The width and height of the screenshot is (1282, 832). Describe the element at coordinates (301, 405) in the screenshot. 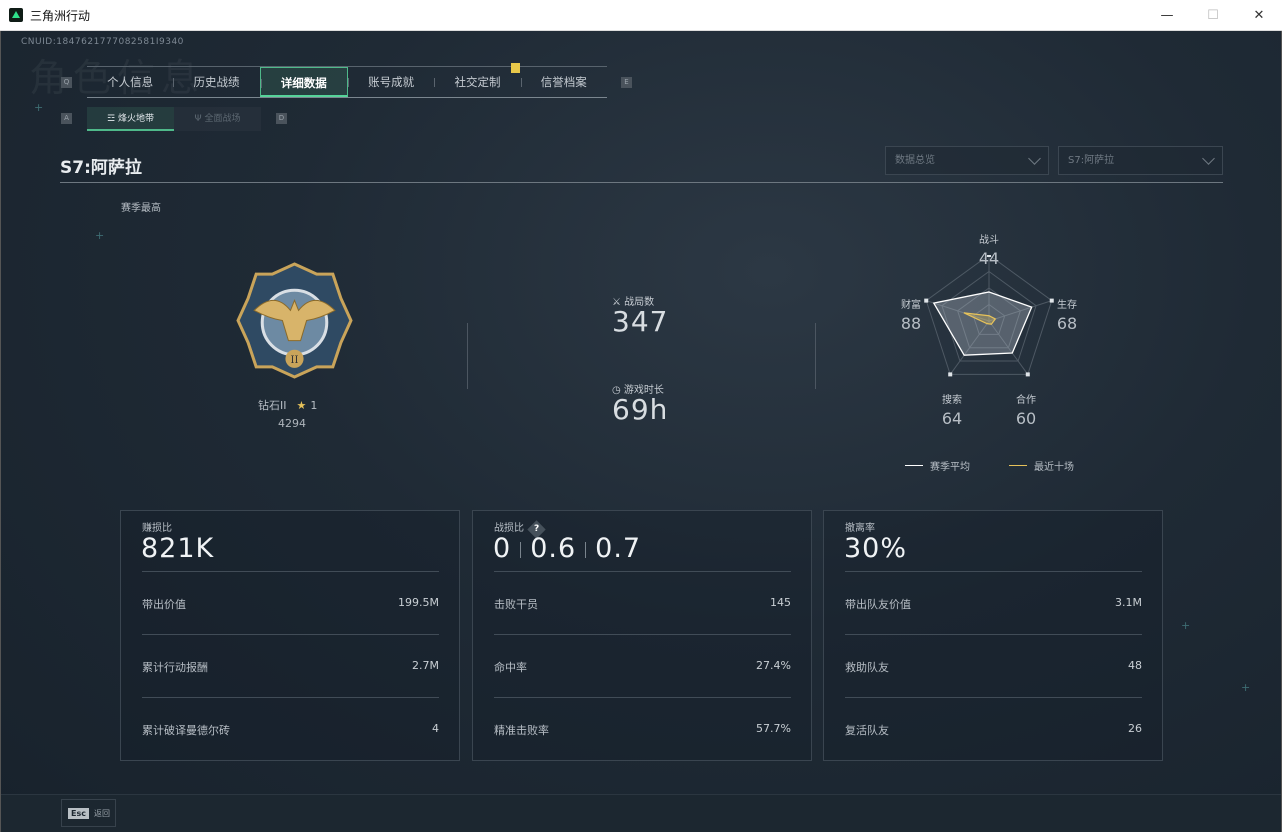

I see `star-icon: ★` at that location.